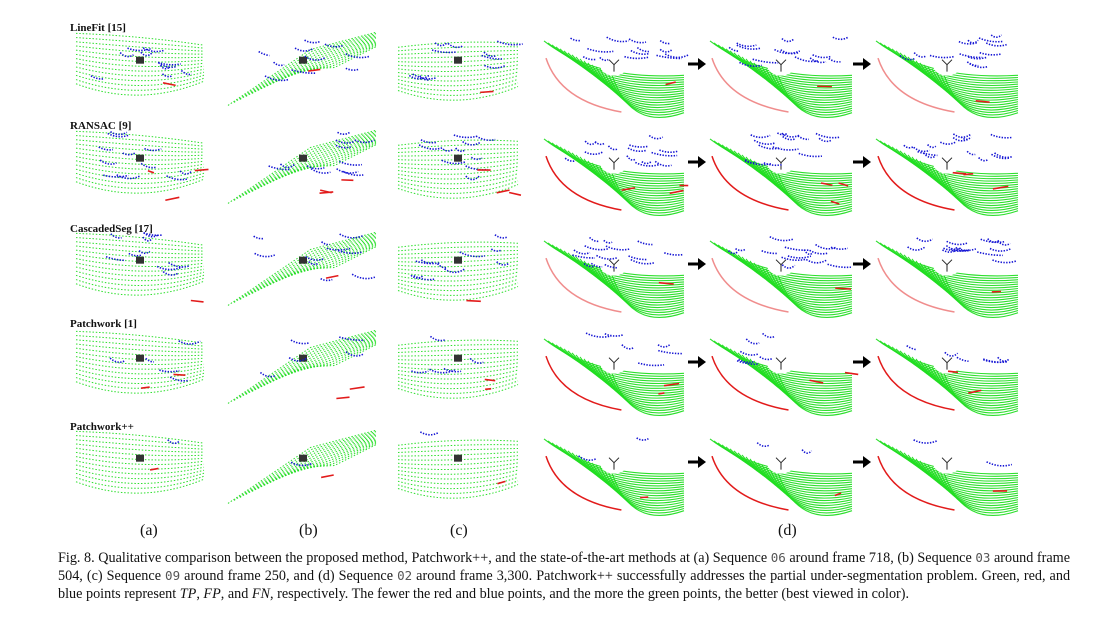  I want to click on scan-panel-r2-c5, so click(781, 174).